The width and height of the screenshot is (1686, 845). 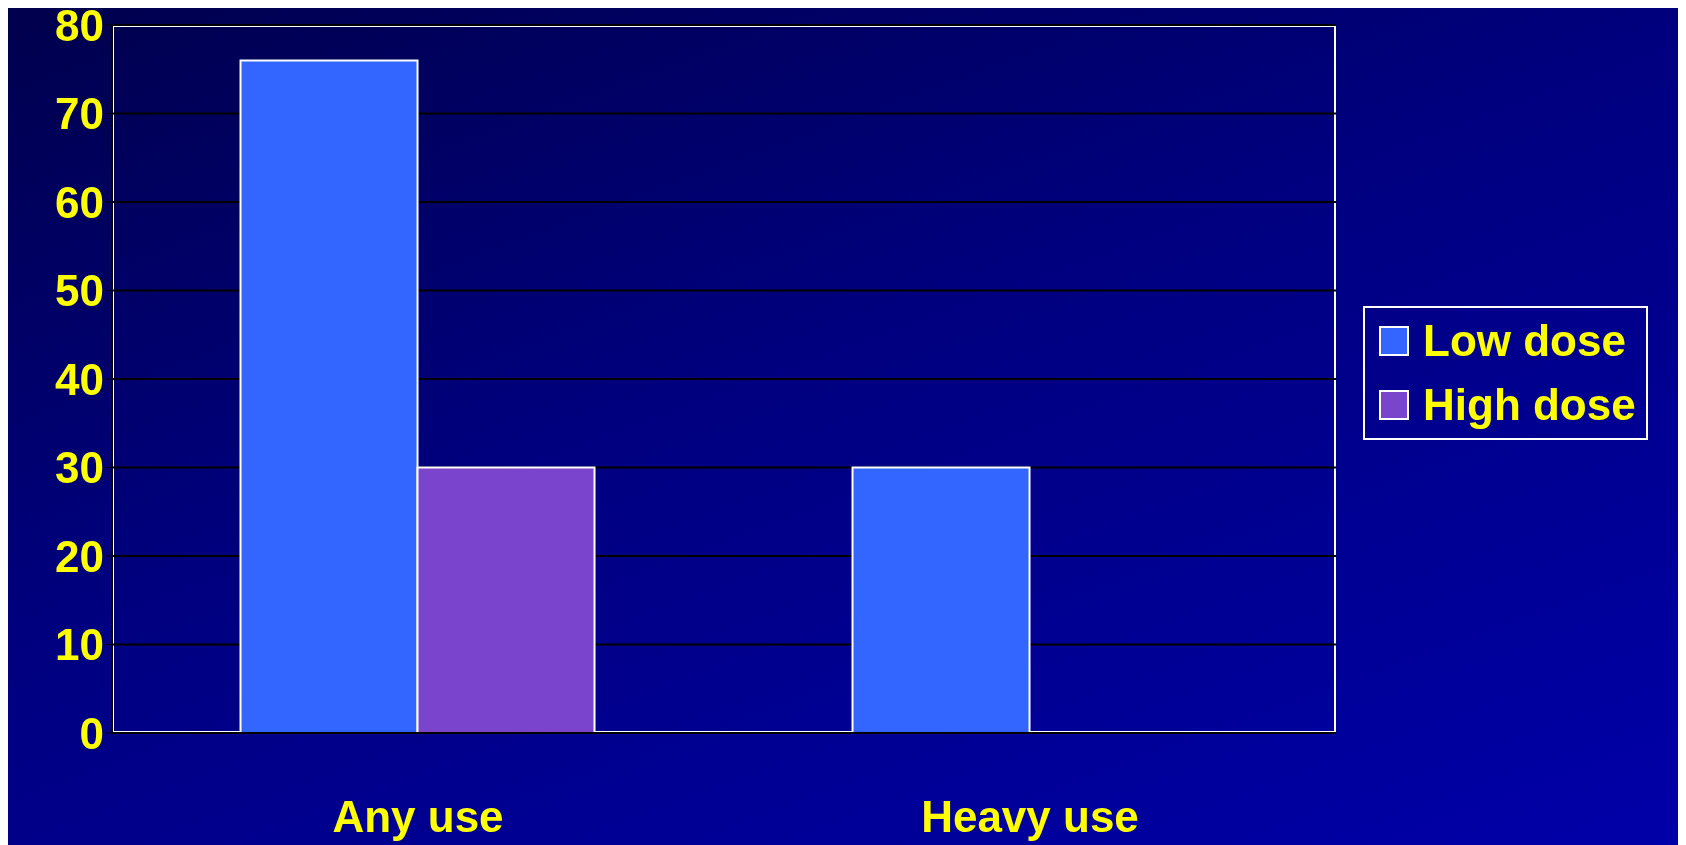 What do you see at coordinates (79, 645) in the screenshot?
I see `y-tick-label: 10` at bounding box center [79, 645].